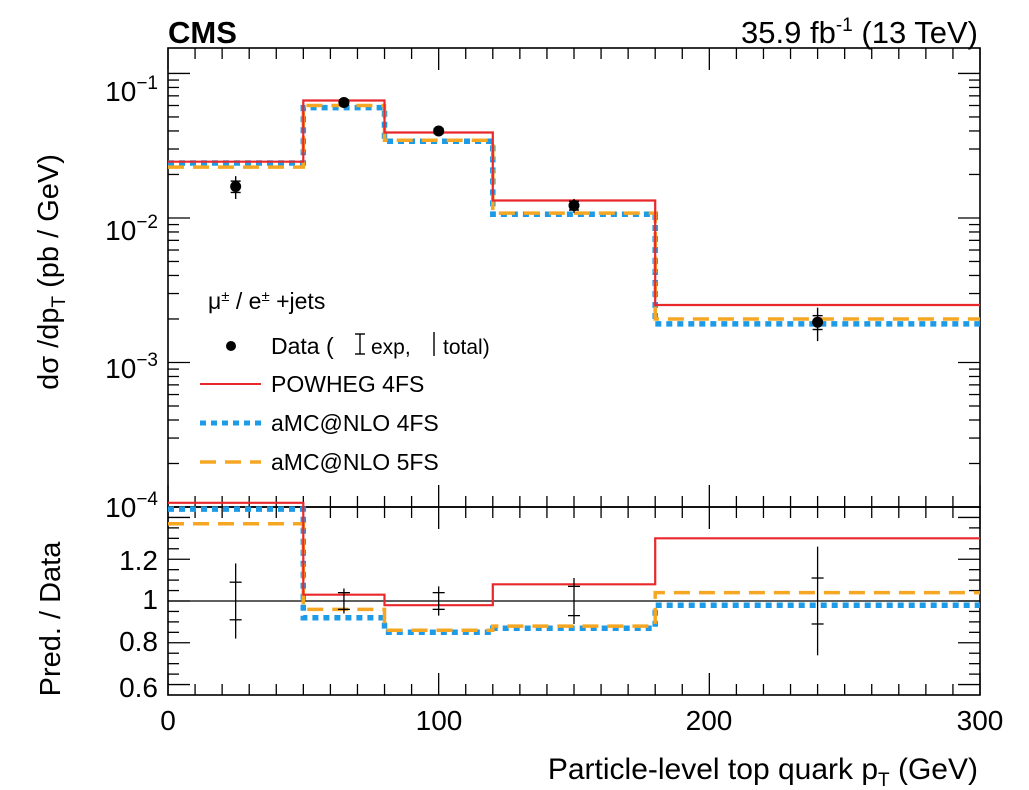 Image resolution: width=1029 pixels, height=790 pixels. What do you see at coordinates (168, 720) in the screenshot?
I see `x-tick-label-0: 0` at bounding box center [168, 720].